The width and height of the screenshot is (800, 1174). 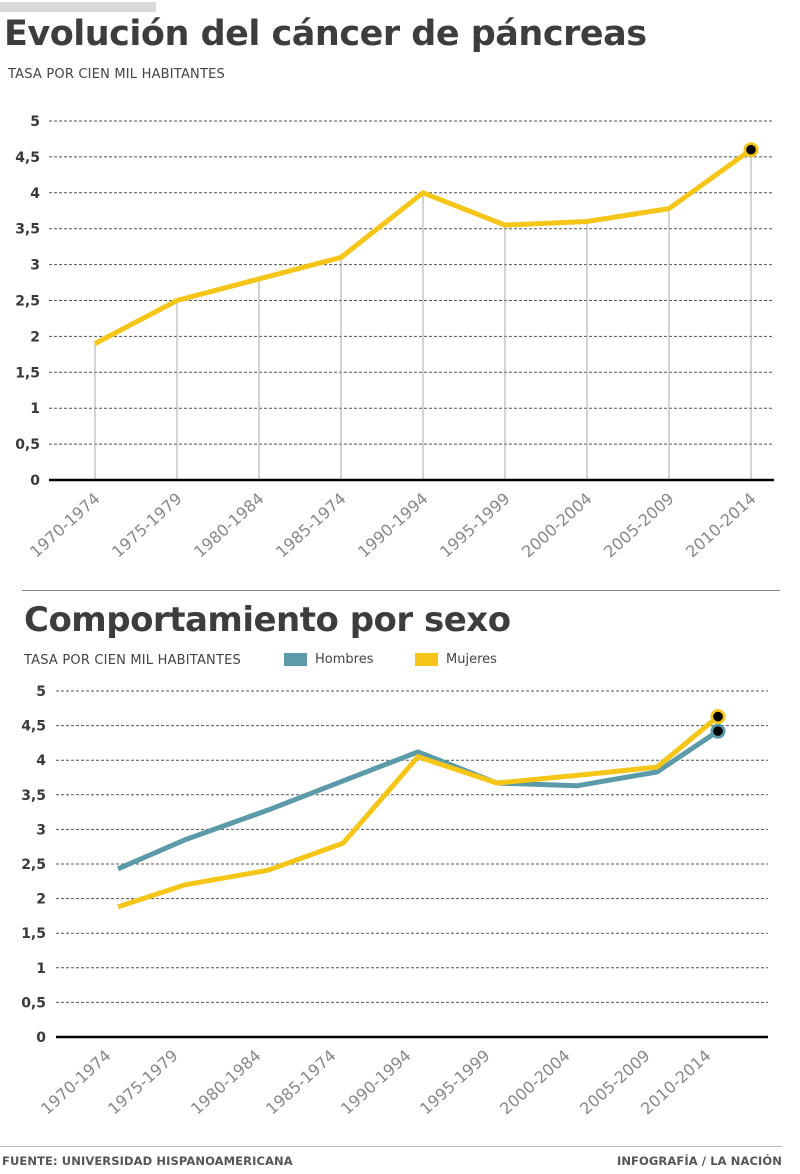 What do you see at coordinates (76, 1082) in the screenshot?
I see `x-tick-label: 1970-1974` at bounding box center [76, 1082].